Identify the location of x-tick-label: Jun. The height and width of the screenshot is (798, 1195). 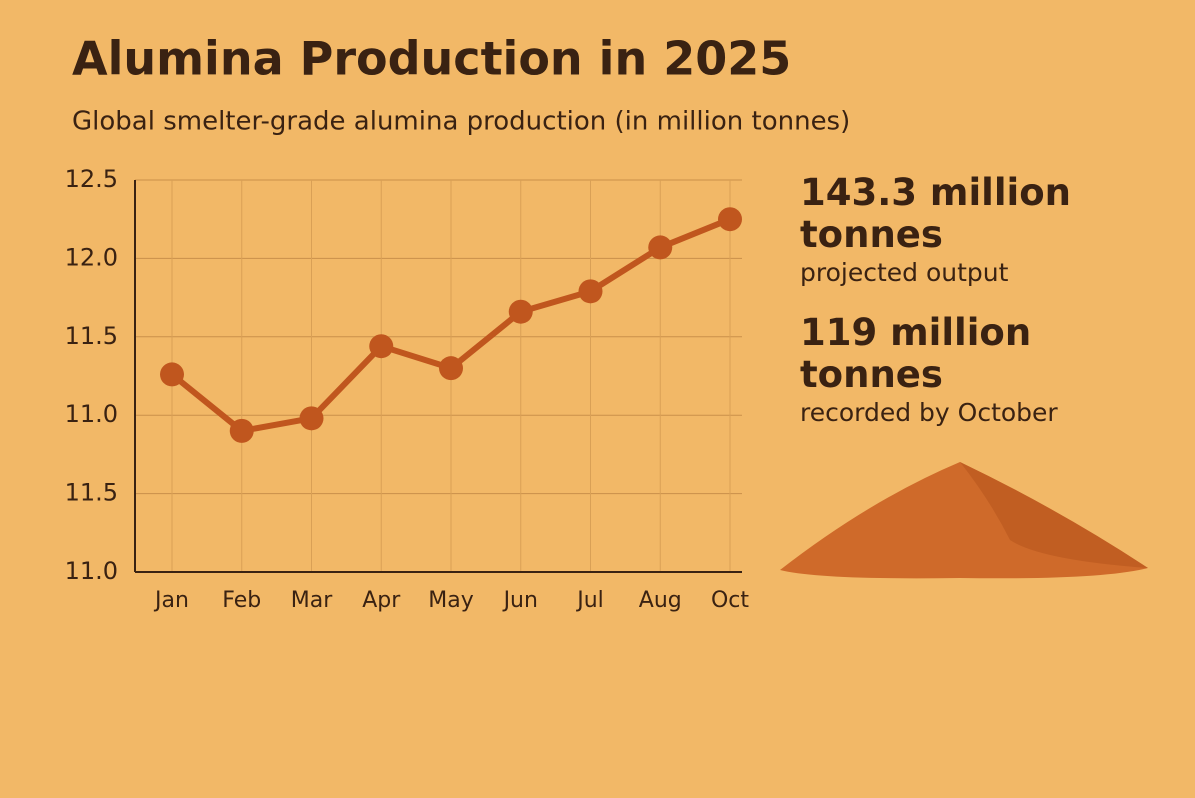
(520, 600).